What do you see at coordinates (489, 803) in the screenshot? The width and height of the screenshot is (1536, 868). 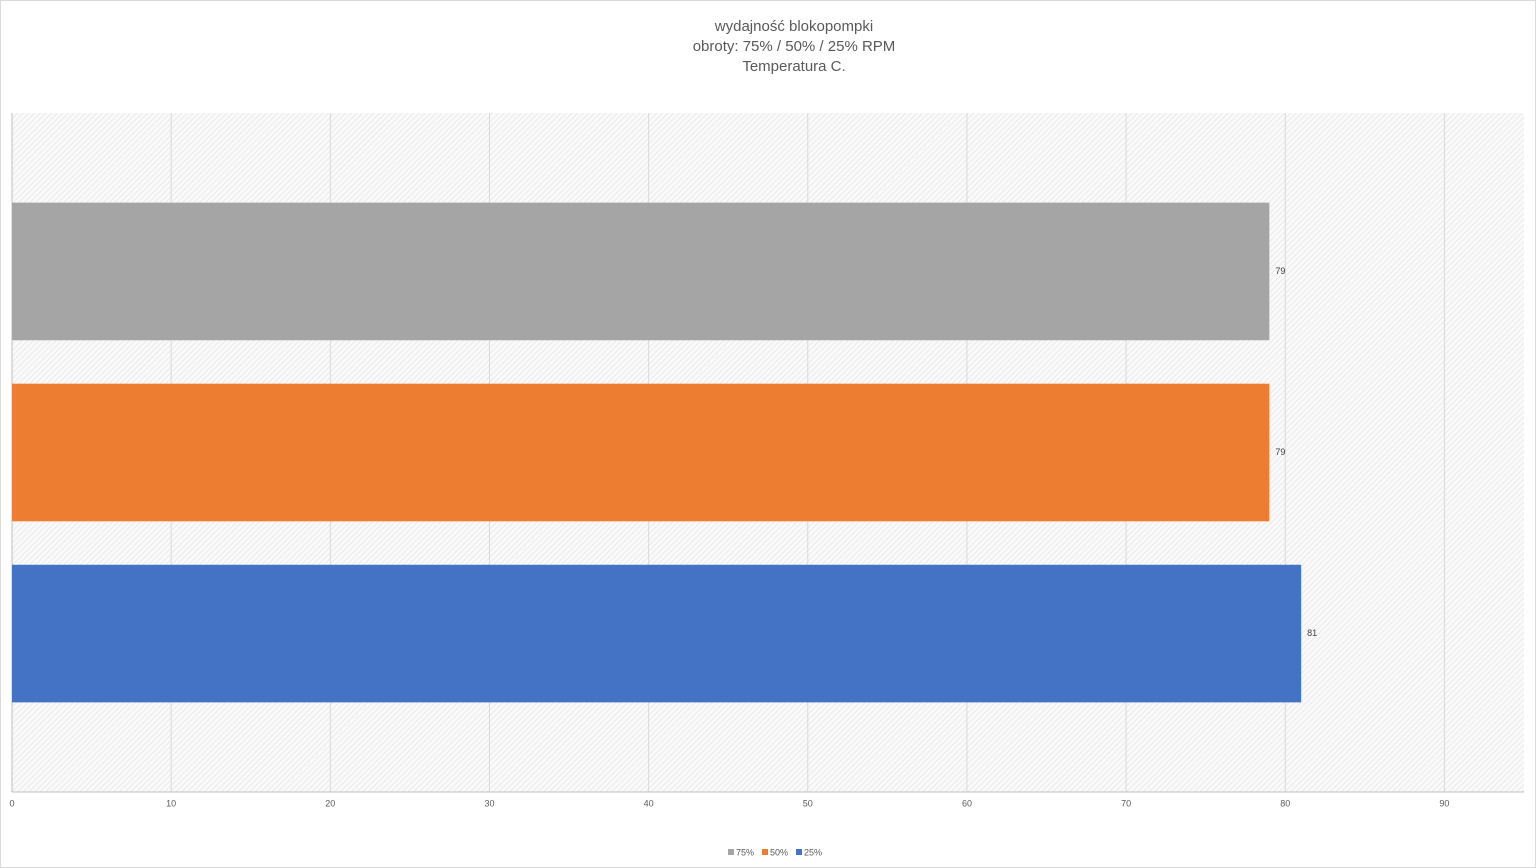 I see `x-tick-label: 30` at bounding box center [489, 803].